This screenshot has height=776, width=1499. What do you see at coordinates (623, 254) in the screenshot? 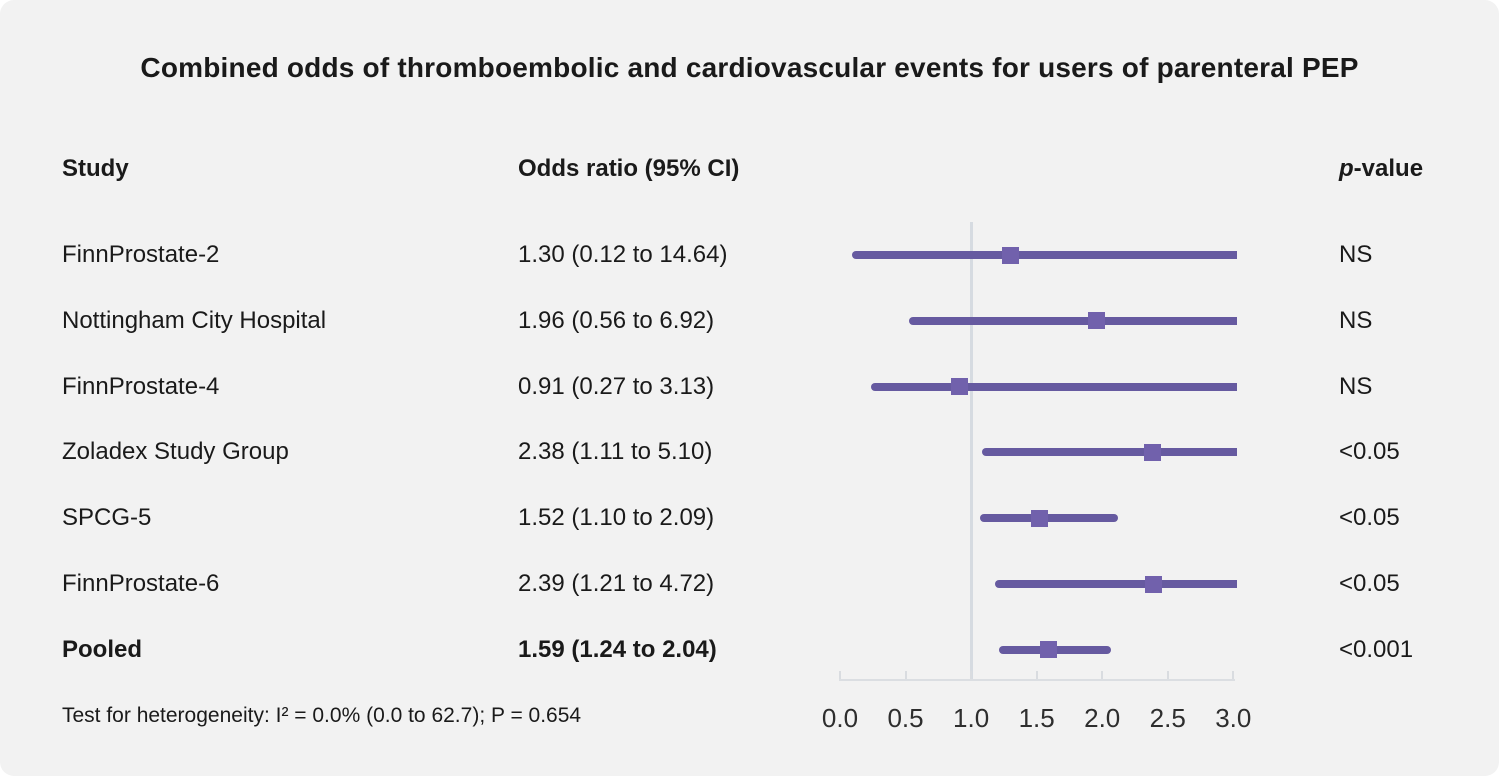
I see `odds-ratio-value: 1.30 (0.12 to 14.64)` at bounding box center [623, 254].